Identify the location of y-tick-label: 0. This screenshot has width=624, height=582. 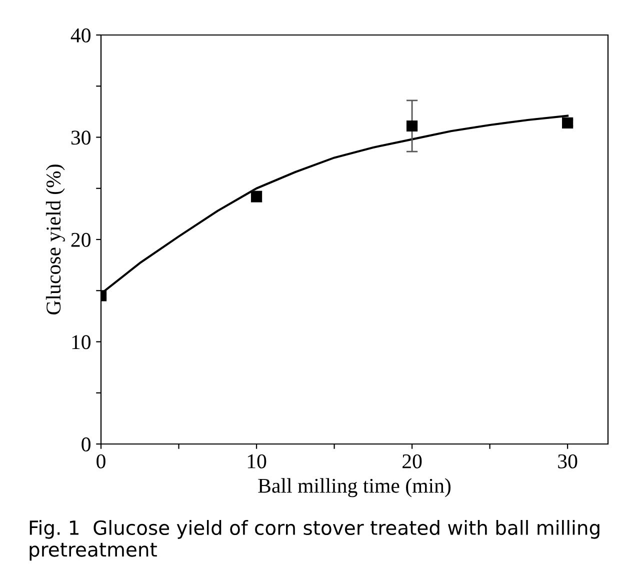
(86, 444).